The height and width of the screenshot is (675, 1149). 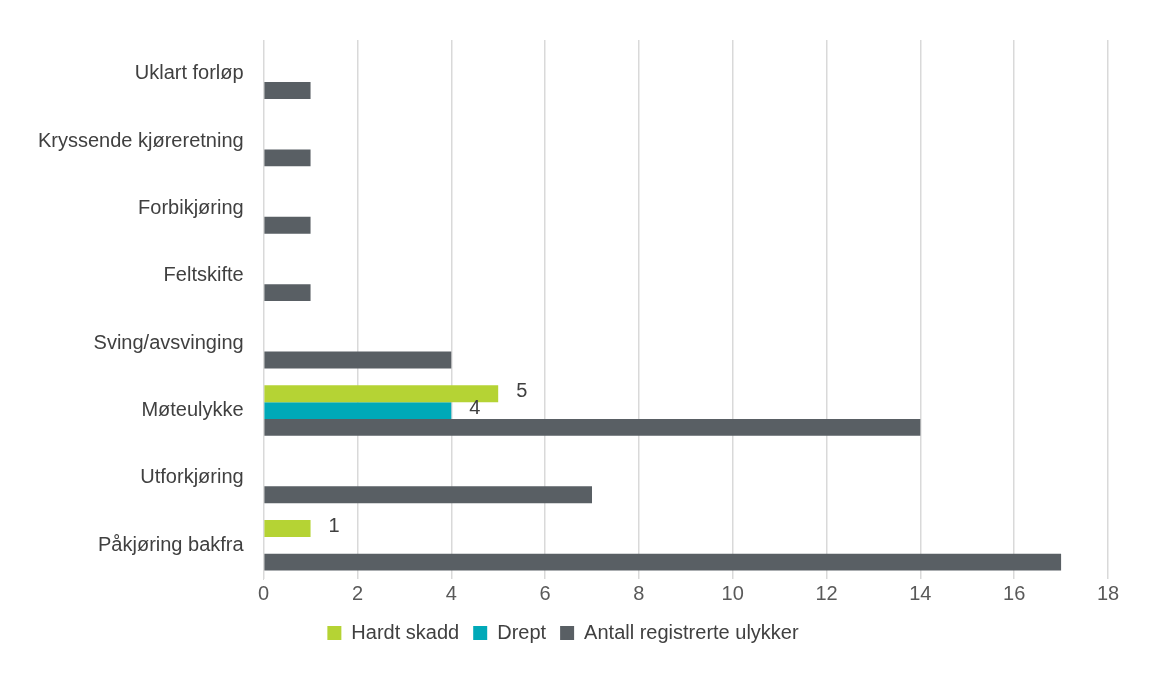 What do you see at coordinates (826, 592) in the screenshot?
I see `x-tick-label: 12` at bounding box center [826, 592].